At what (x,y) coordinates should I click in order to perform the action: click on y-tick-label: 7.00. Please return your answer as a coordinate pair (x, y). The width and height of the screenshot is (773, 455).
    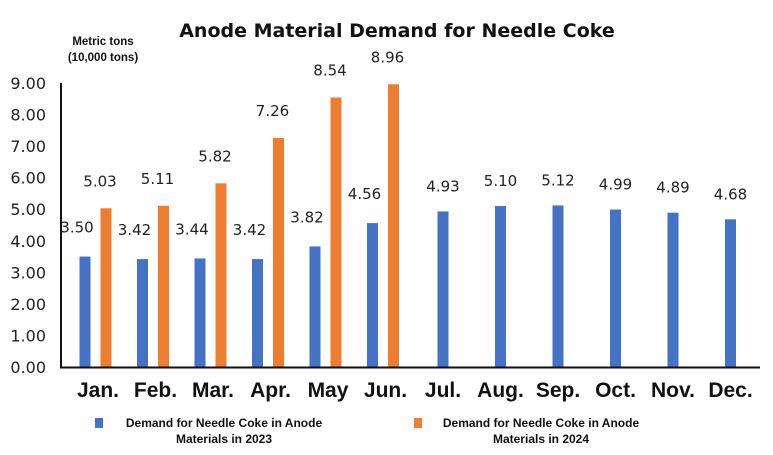
    Looking at the image, I should click on (28, 146).